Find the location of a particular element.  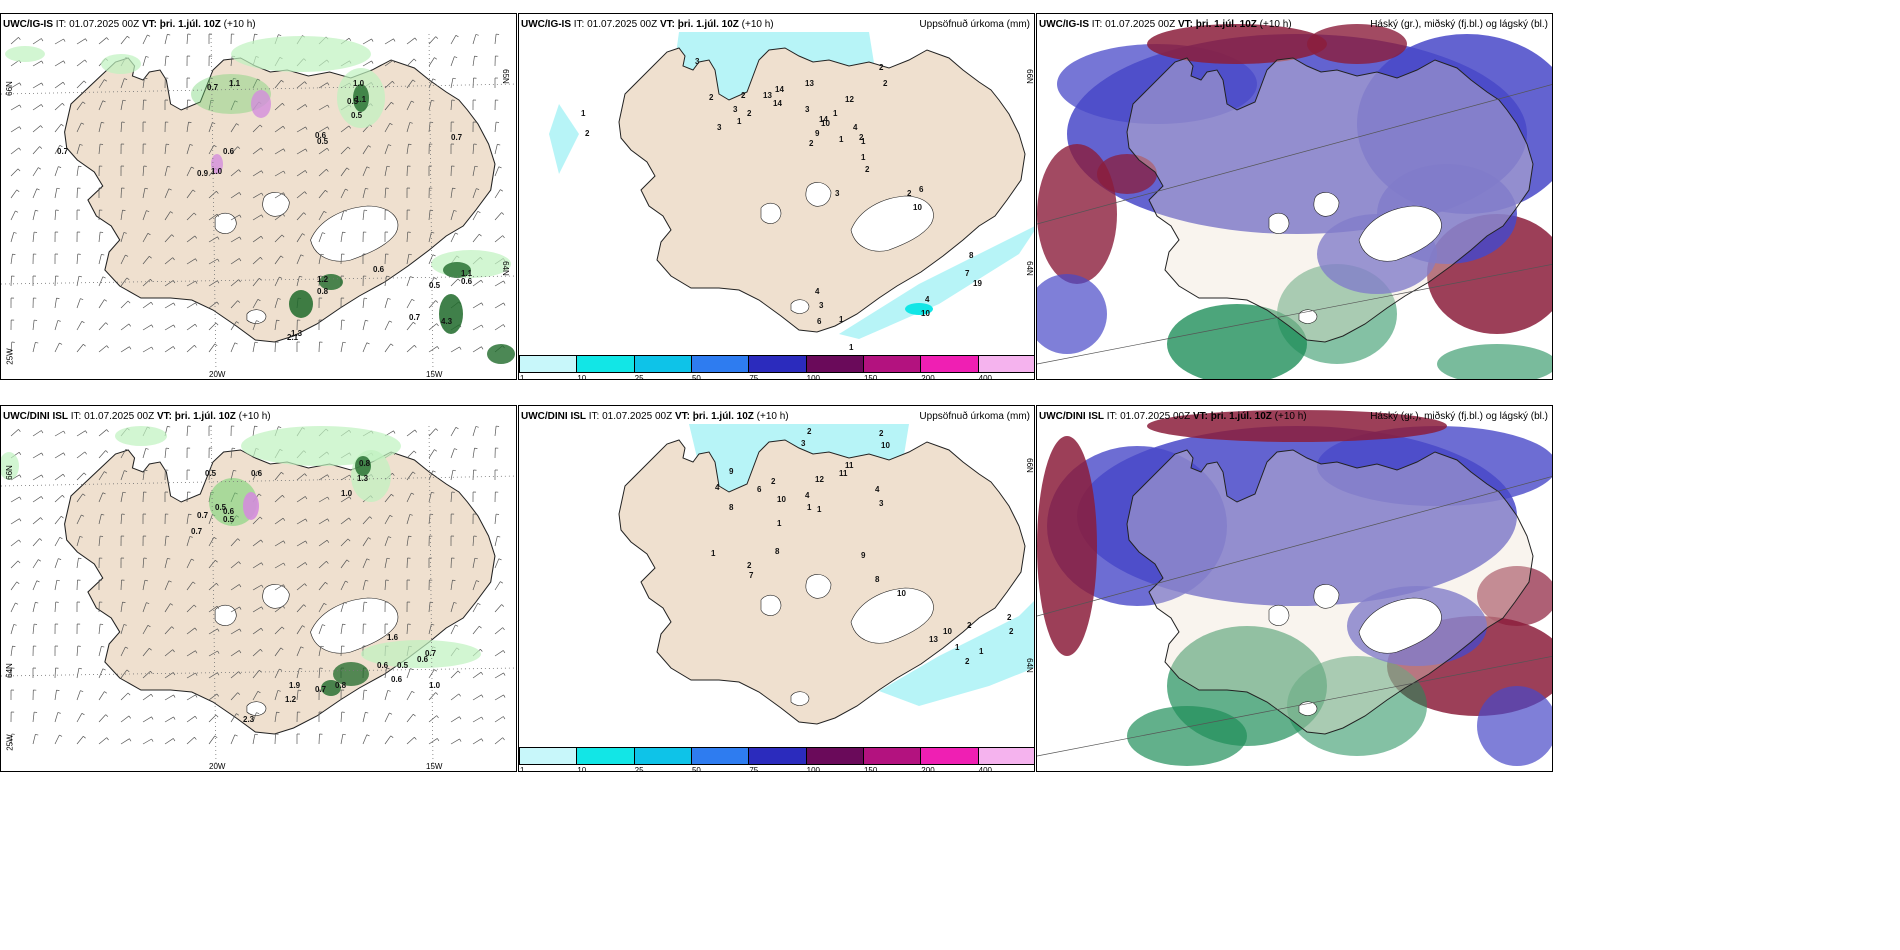

legend-swatch: 10 is located at coordinates (606, 759).